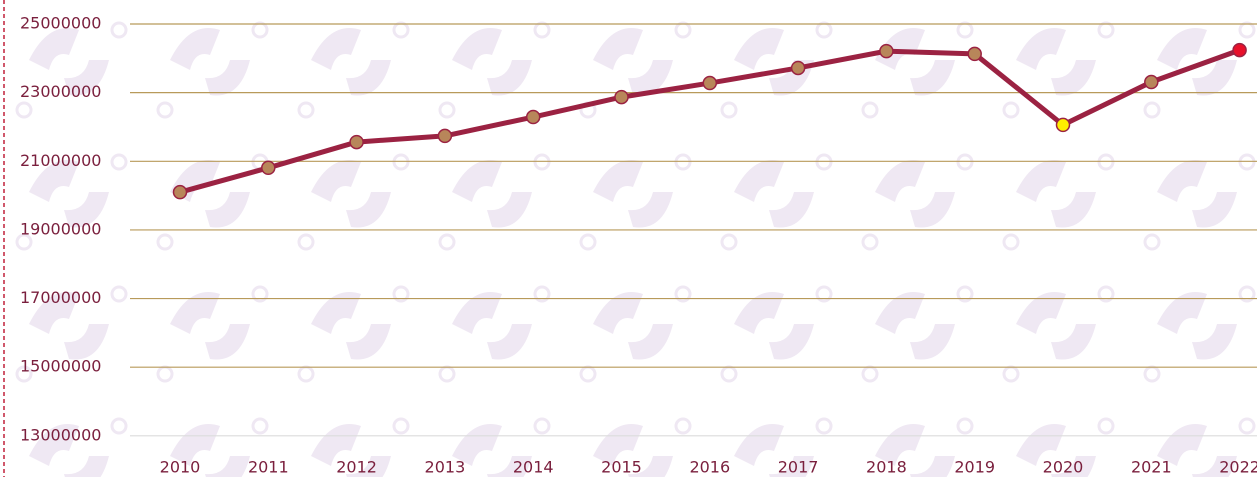 The width and height of the screenshot is (1257, 477). I want to click on y-tick-label: 19000000, so click(60, 228).